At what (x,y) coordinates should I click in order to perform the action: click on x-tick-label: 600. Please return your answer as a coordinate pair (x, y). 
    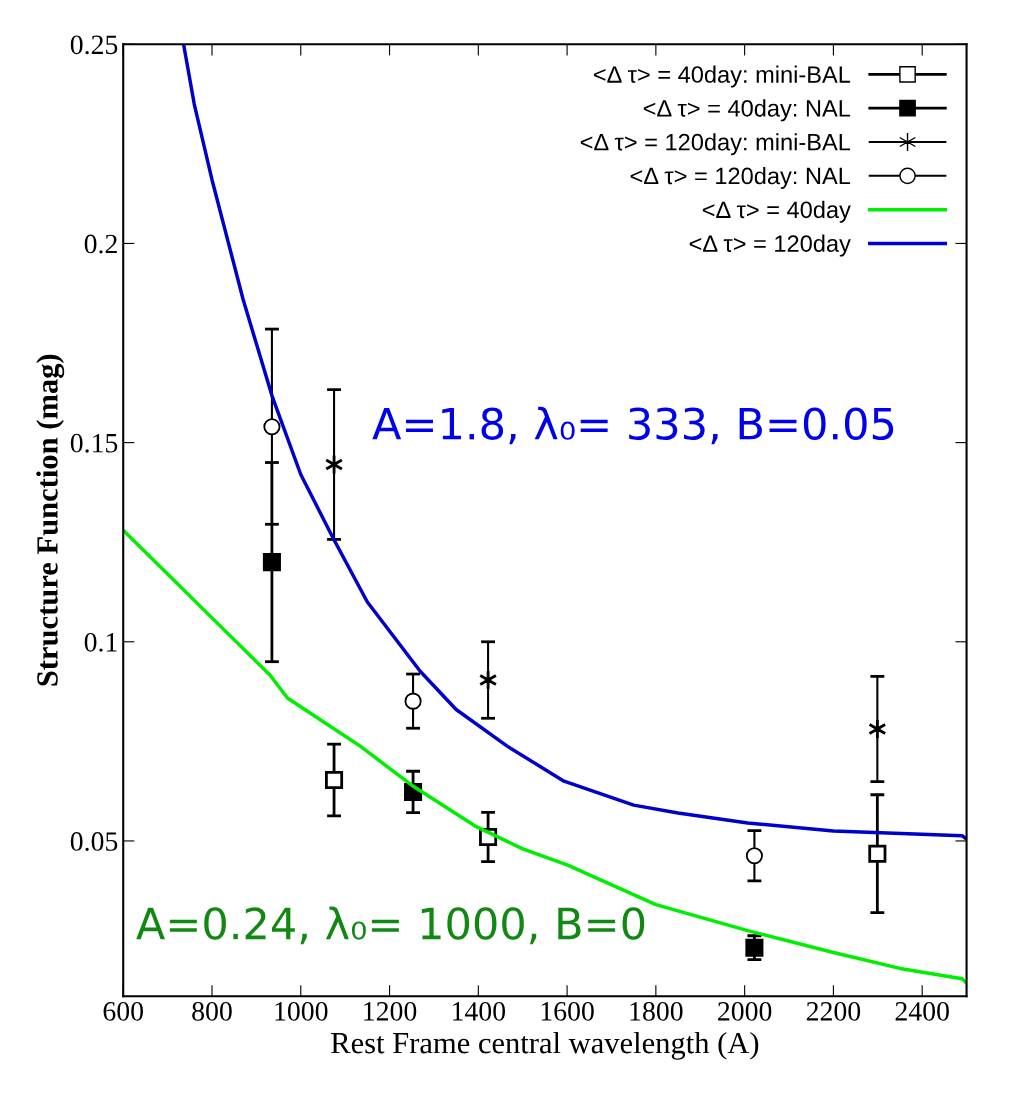
    Looking at the image, I should click on (123, 1011).